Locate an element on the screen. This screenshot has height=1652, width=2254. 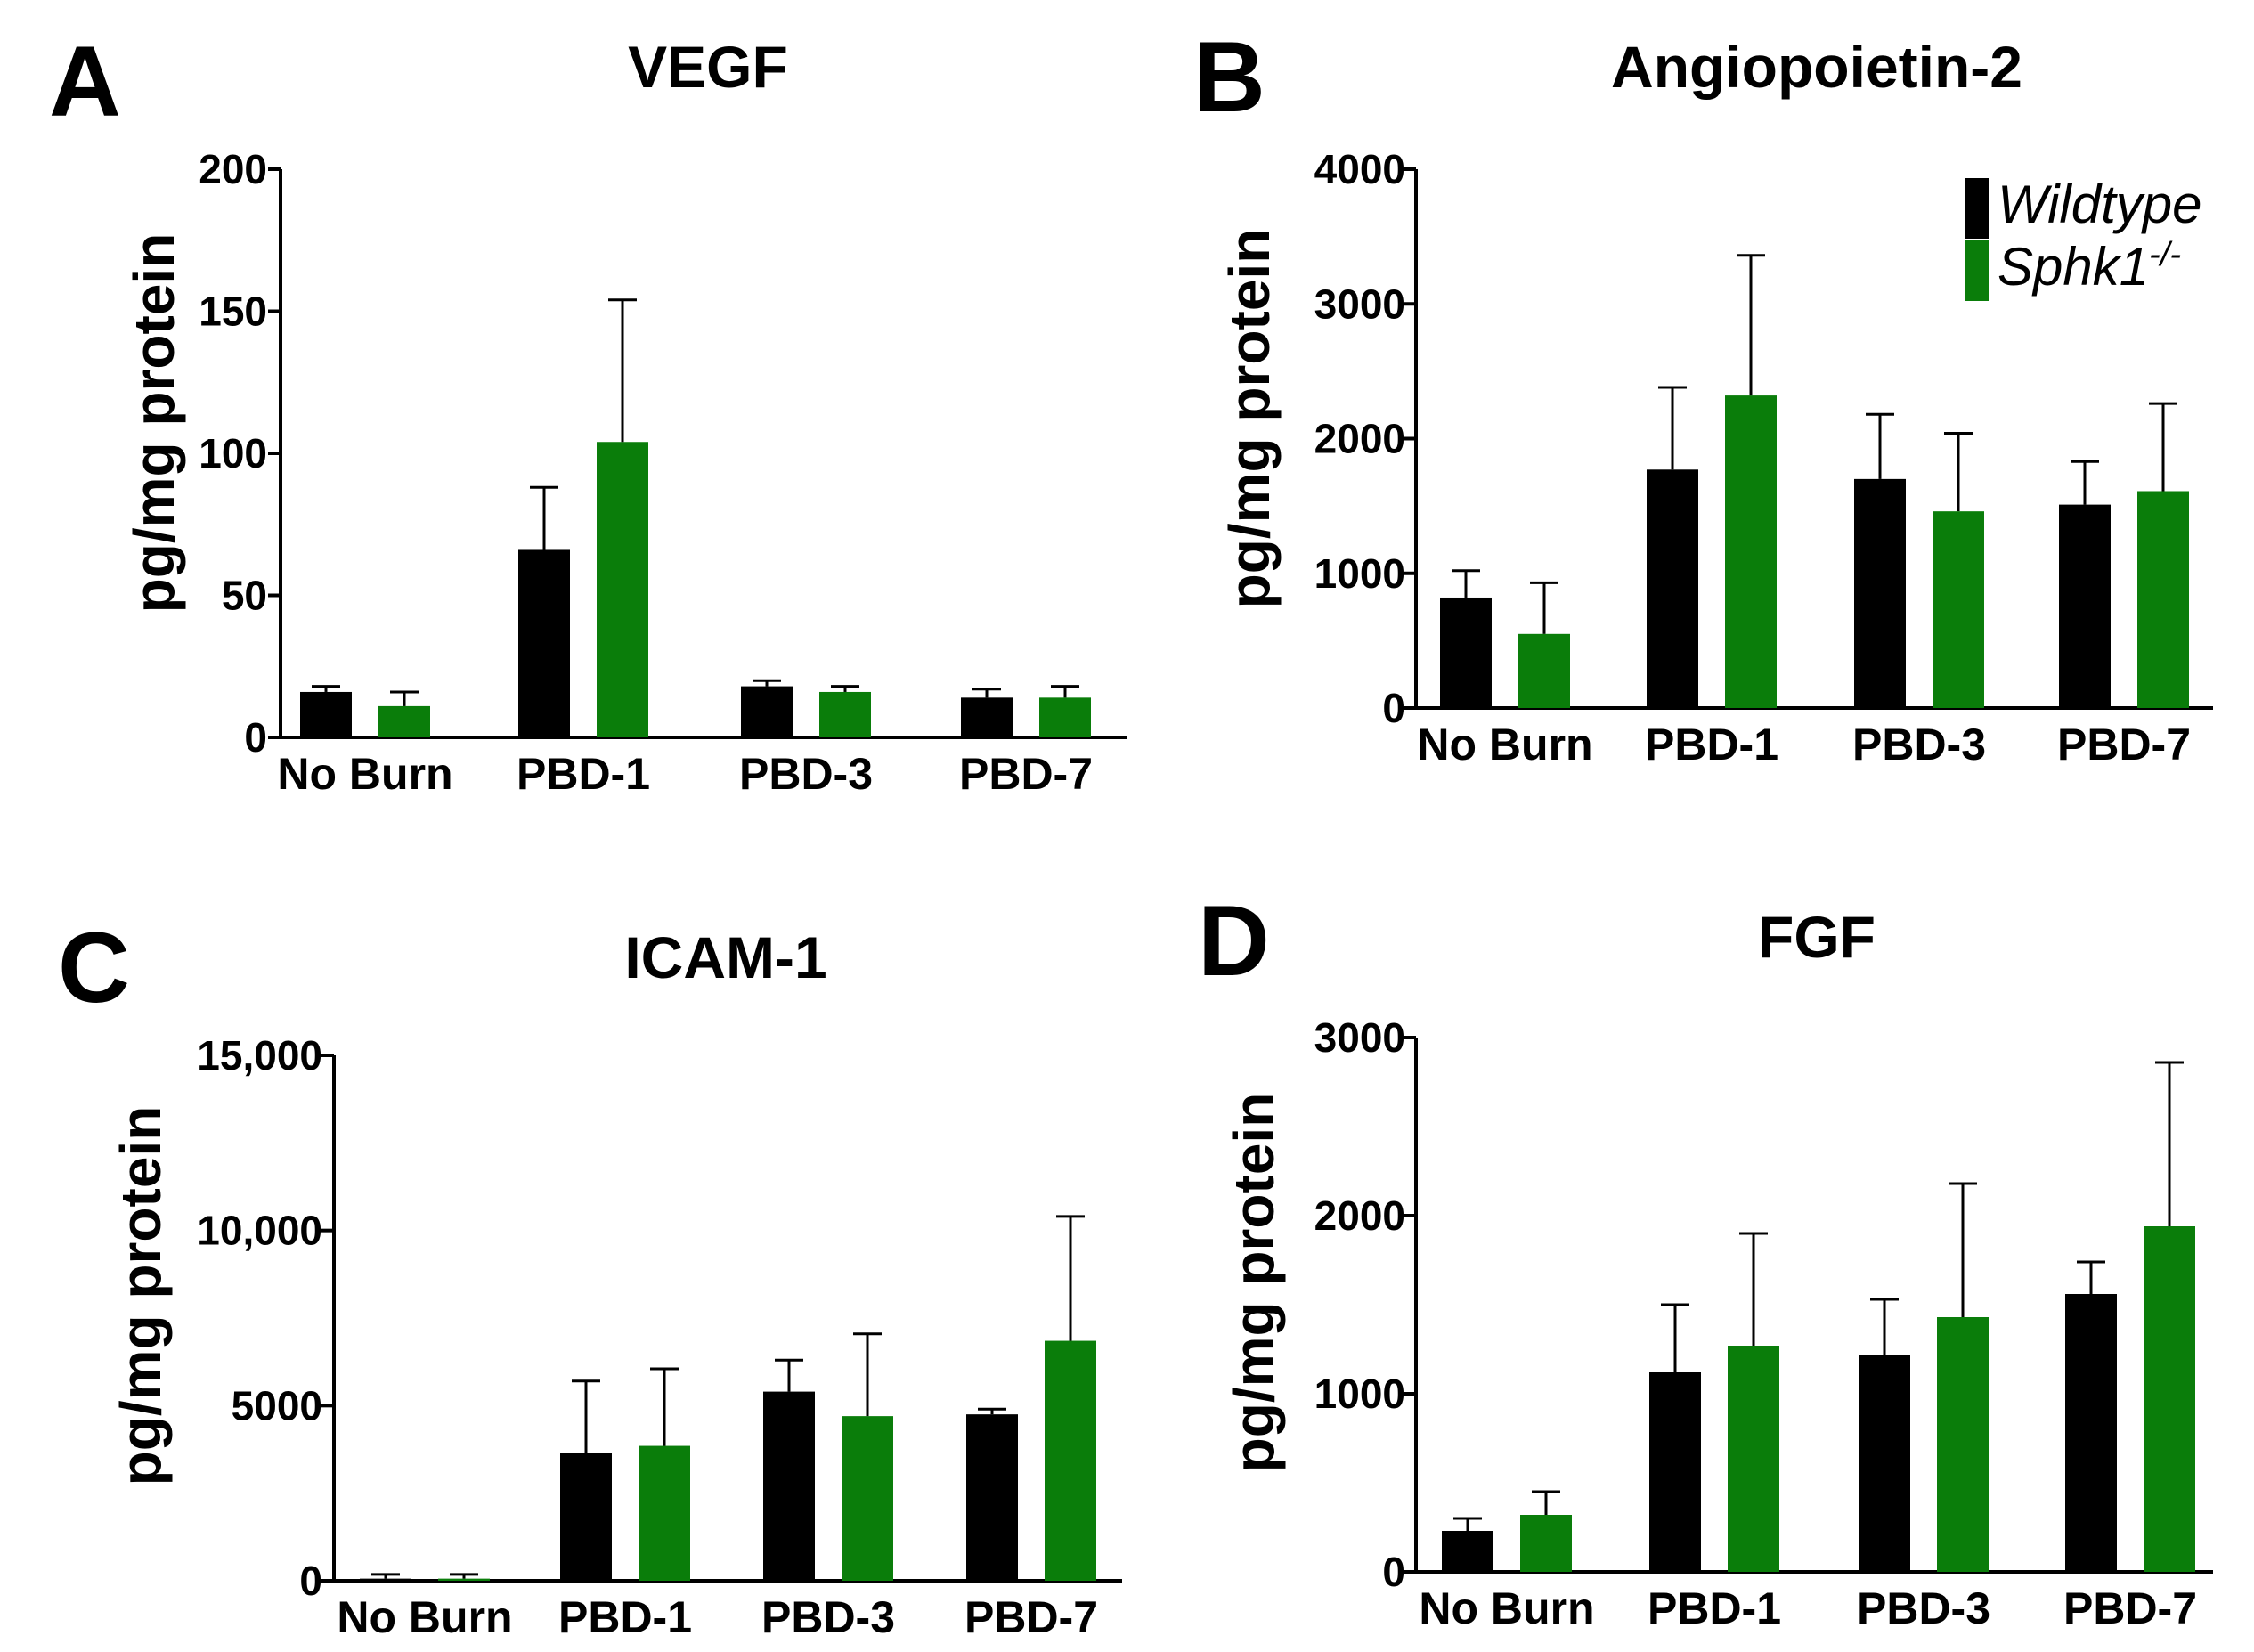
y-tick-label: 15,000 is located at coordinates (259, 1055).